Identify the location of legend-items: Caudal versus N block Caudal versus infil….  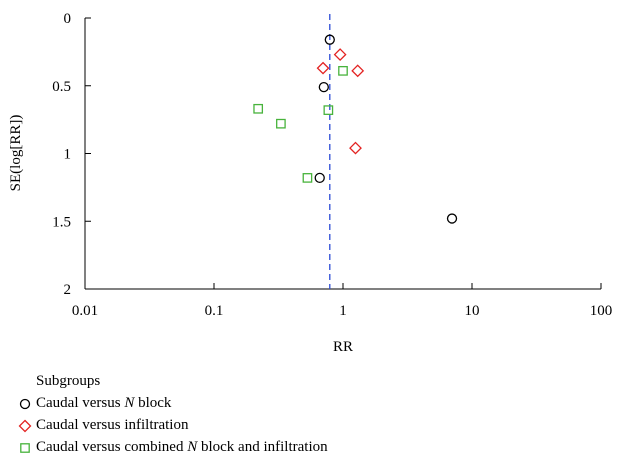
(171, 425).